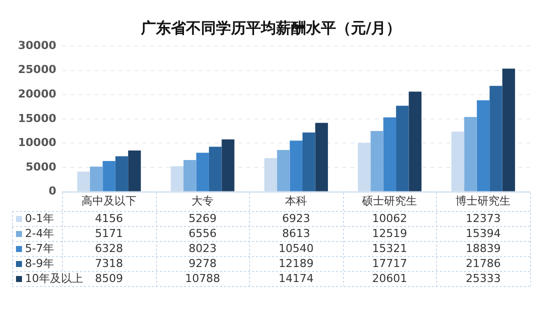 The width and height of the screenshot is (558, 328). Describe the element at coordinates (109, 201) in the screenshot. I see `x-tick-label: 高中及以下` at that location.